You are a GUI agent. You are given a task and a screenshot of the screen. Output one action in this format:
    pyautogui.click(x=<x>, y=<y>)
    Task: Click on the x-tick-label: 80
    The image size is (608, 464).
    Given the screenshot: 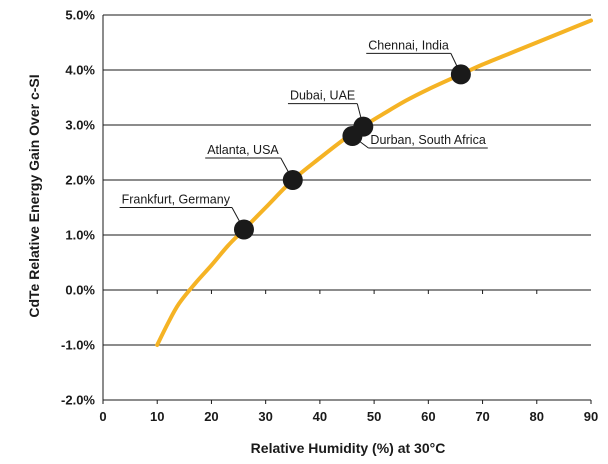 What is the action you would take?
    pyautogui.click(x=537, y=416)
    